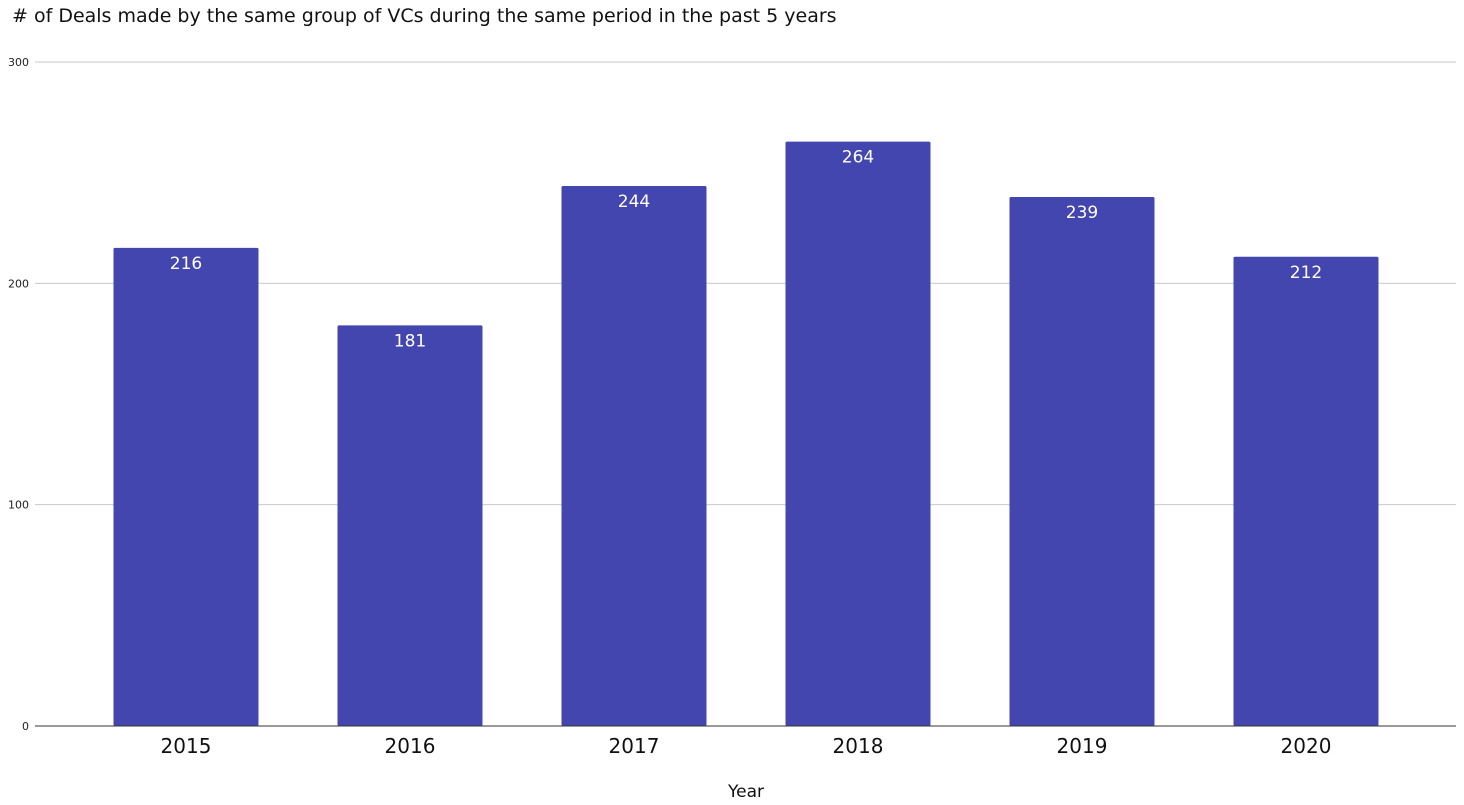 The height and width of the screenshot is (805, 1464). I want to click on x-tick-label-2017: 2017, so click(634, 746).